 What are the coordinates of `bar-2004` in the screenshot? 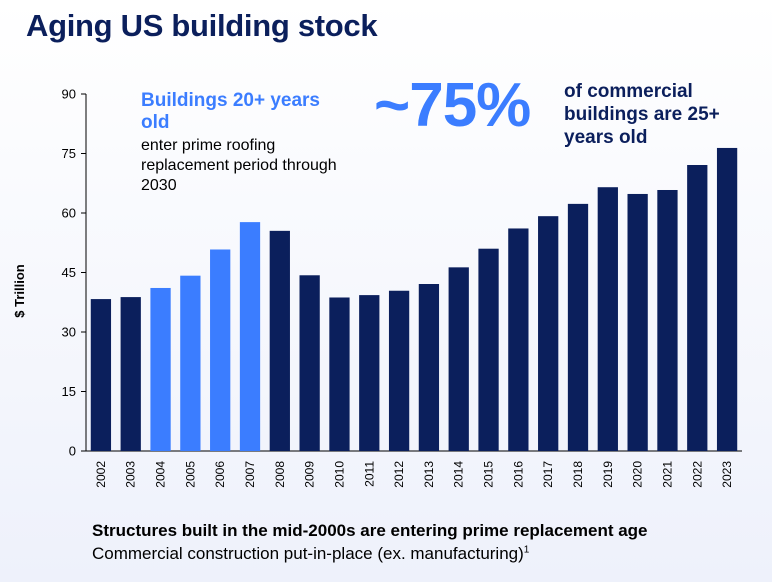 It's located at (160, 369).